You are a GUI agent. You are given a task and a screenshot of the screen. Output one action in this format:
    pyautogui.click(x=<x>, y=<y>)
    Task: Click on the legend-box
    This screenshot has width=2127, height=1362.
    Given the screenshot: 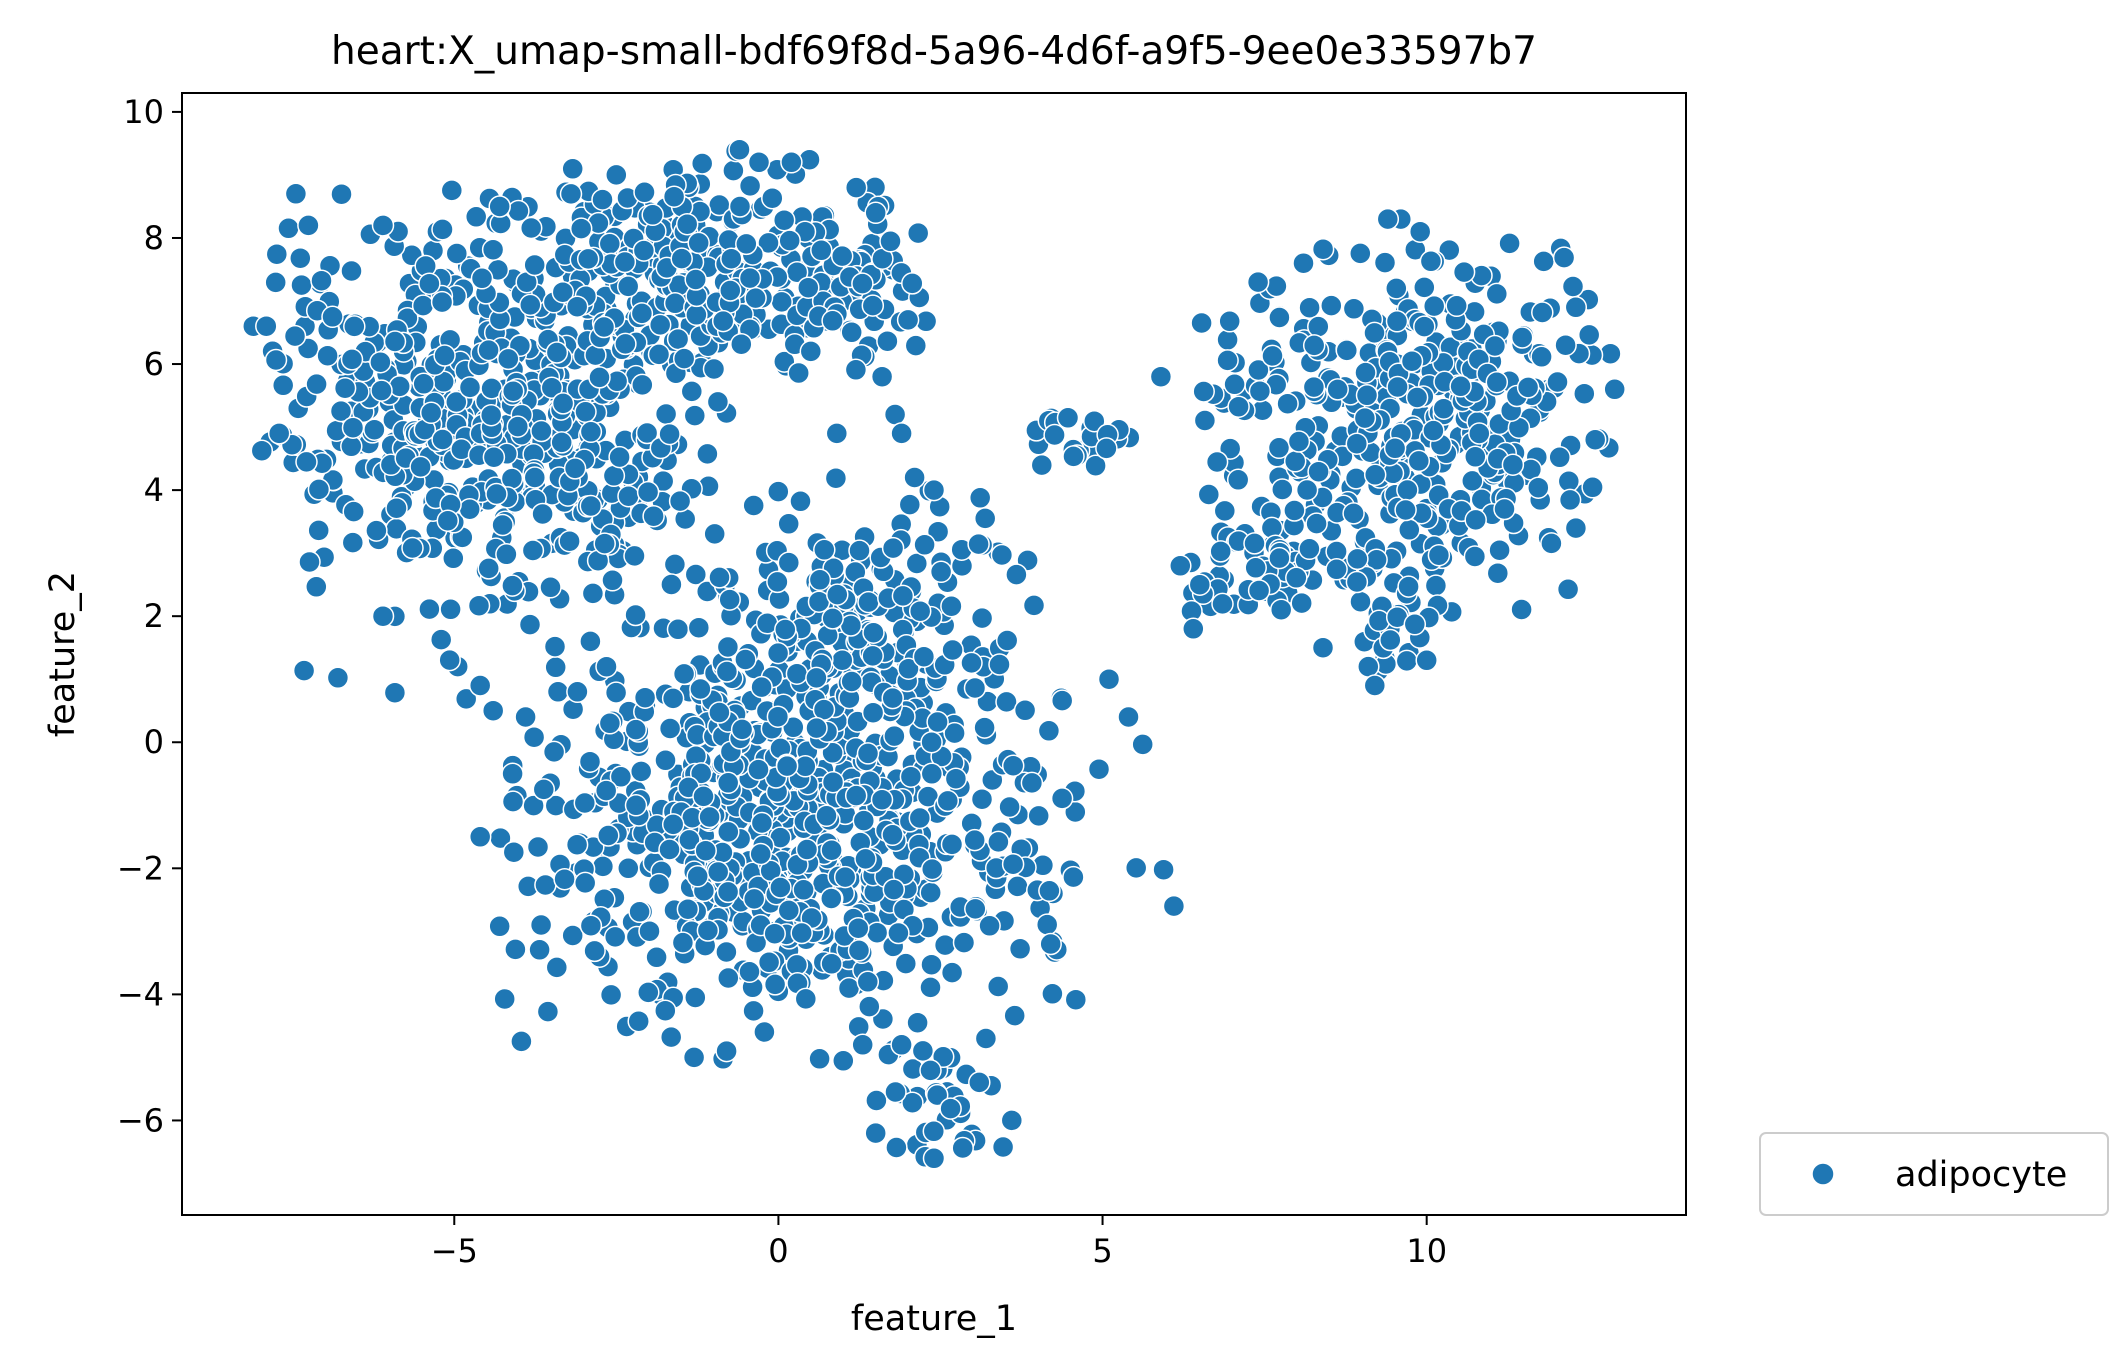 What is the action you would take?
    pyautogui.click(x=1934, y=1174)
    